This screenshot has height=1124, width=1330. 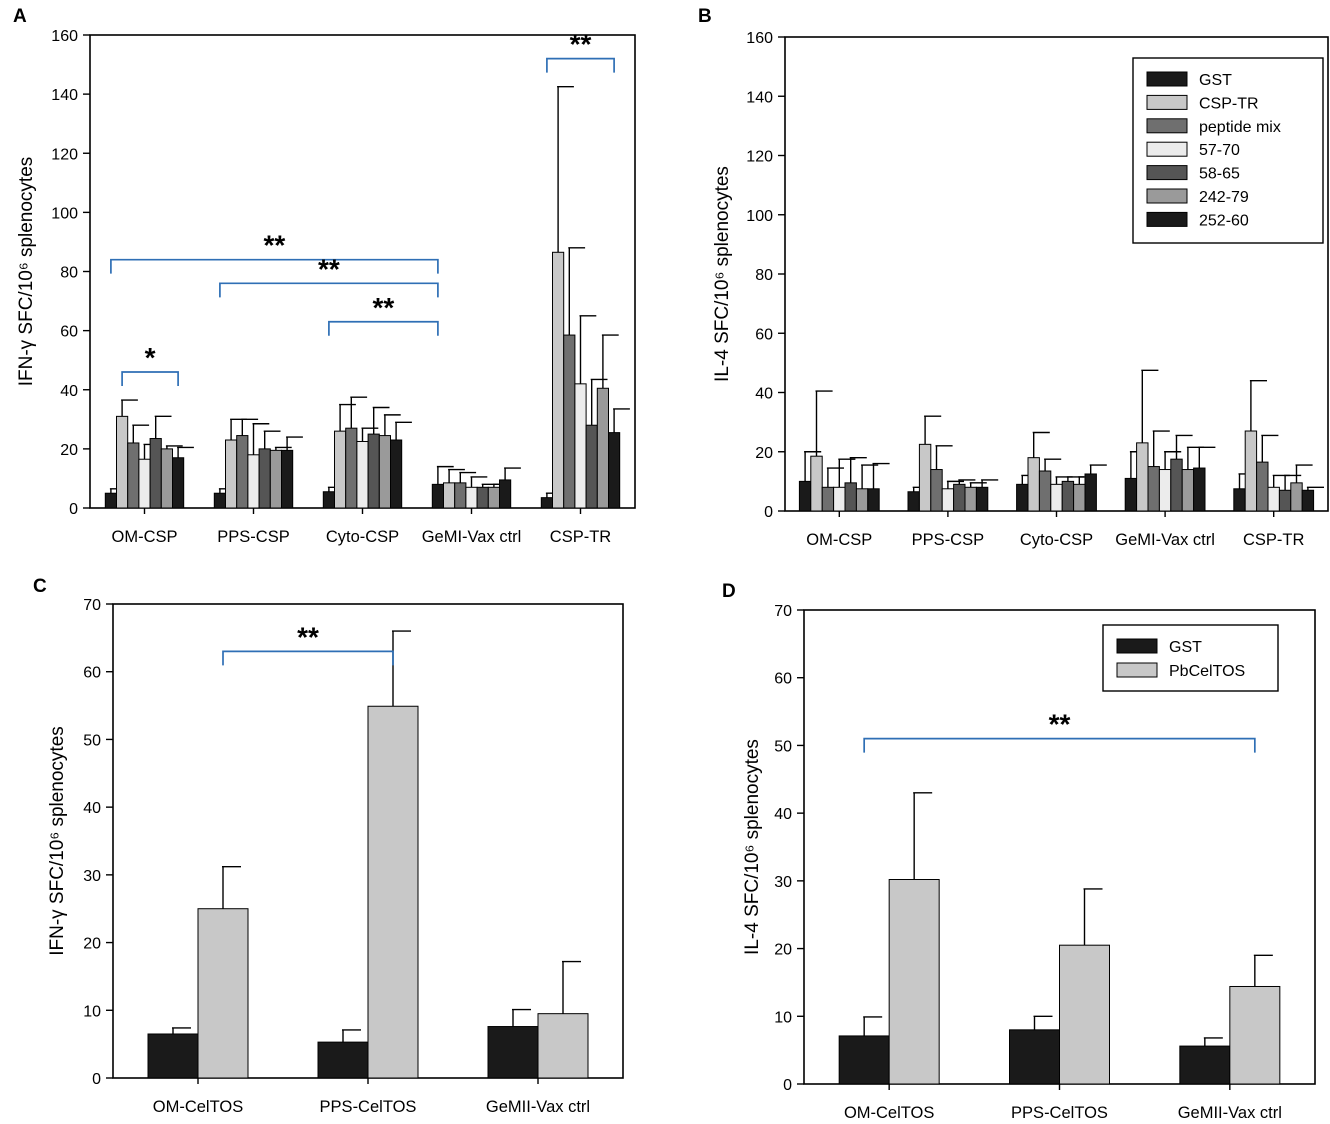 I want to click on panel-b-legend-label: peptide mix, so click(x=1240, y=127).